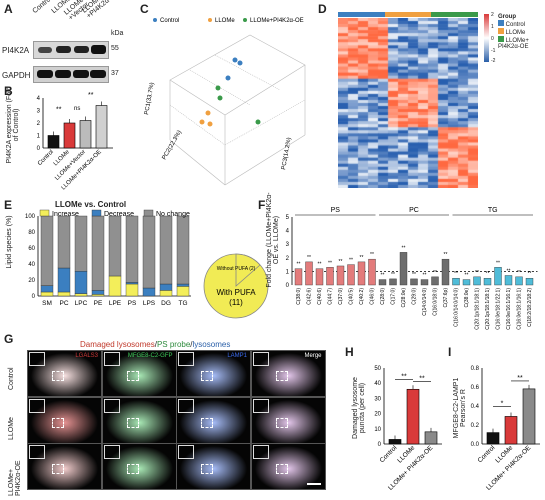 Image resolution: width=545 pixels, height=500 pixels. I want to click on micrograph-lgals3-row2, so click(64, 420).